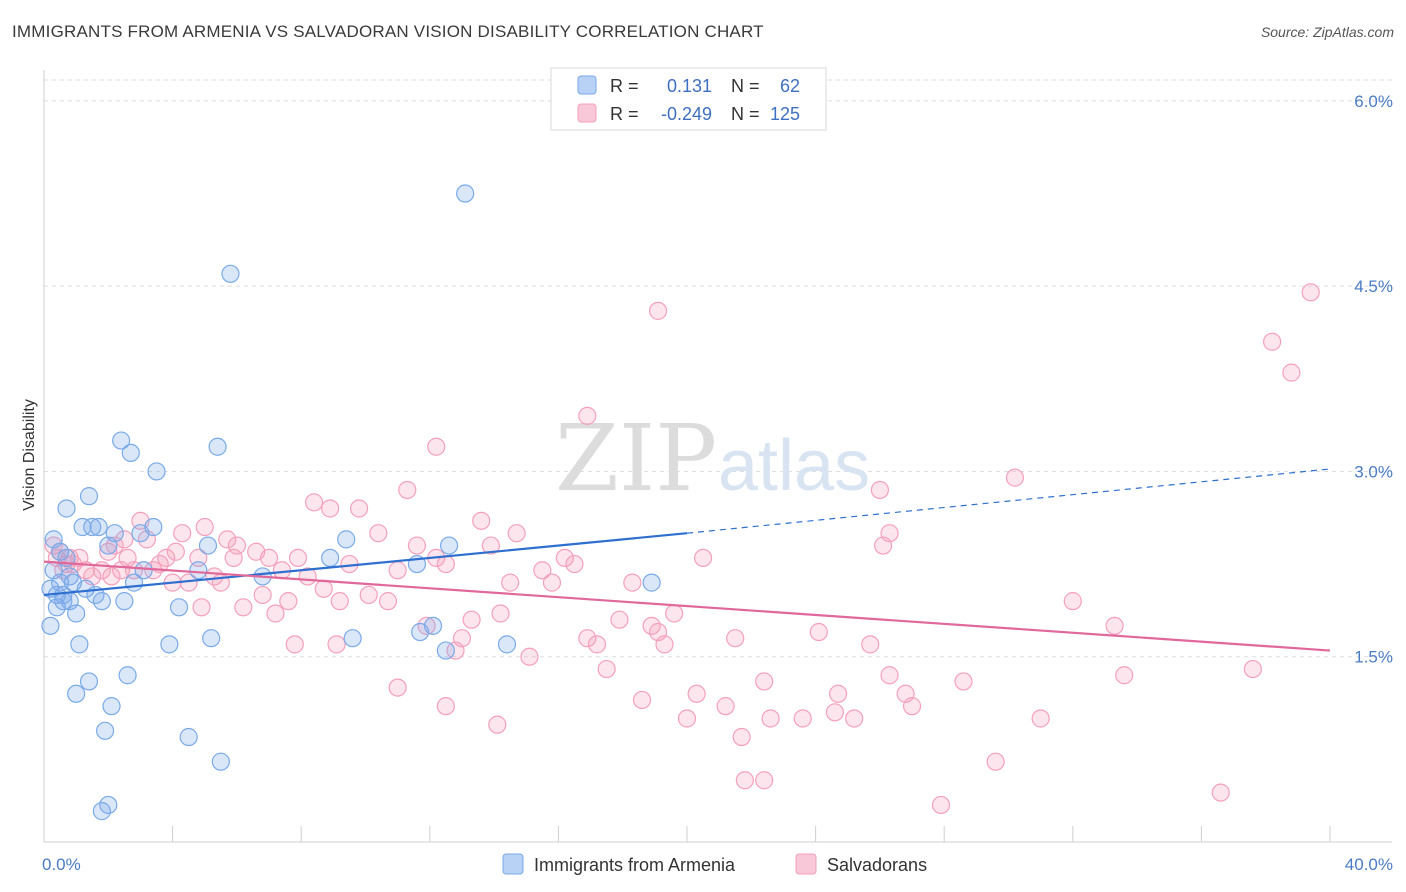 This screenshot has width=1406, height=892. What do you see at coordinates (686, 114) in the screenshot?
I see `salvadoran-r-value: -0.249` at bounding box center [686, 114].